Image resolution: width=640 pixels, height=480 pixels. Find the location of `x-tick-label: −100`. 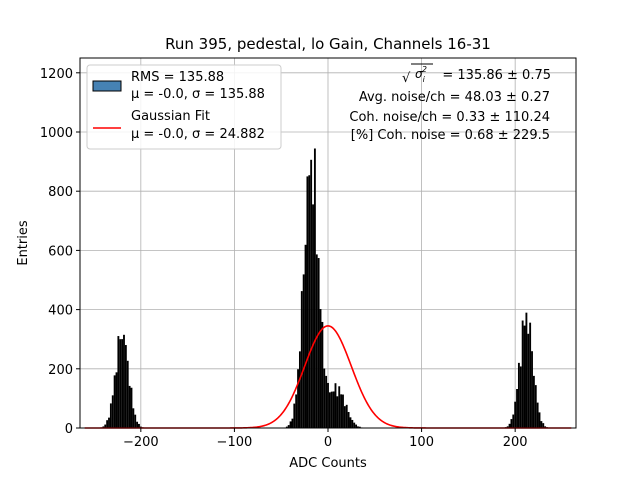

x-tick-label: −100 is located at coordinates (235, 442).